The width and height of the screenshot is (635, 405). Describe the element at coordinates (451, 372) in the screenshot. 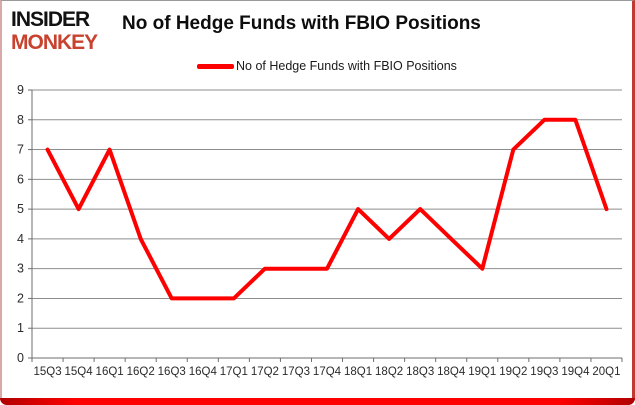

I see `x-tick-label: 18Q4` at that location.